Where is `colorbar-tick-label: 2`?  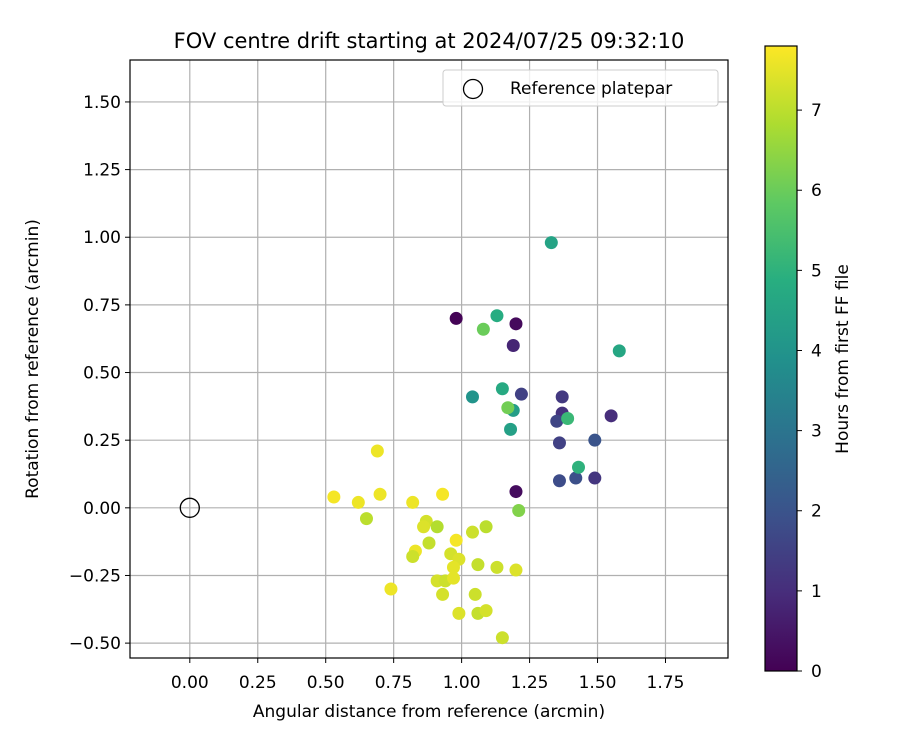
colorbar-tick-label: 2 is located at coordinates (816, 512).